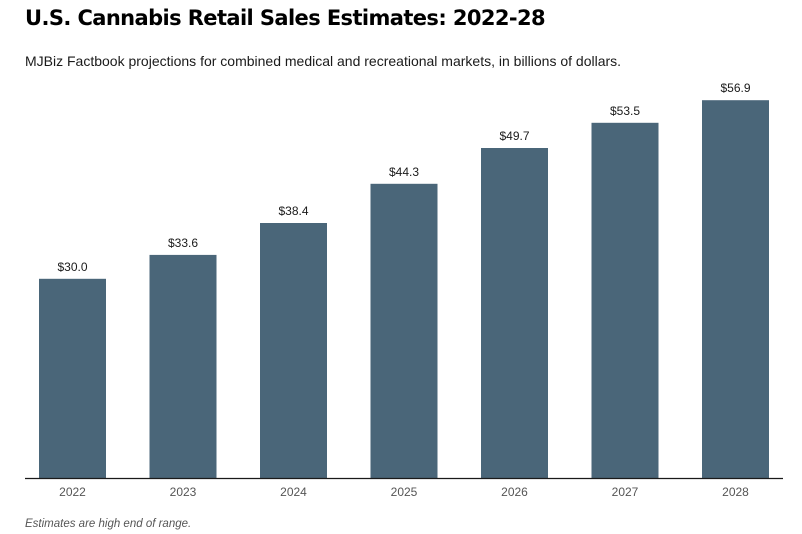  What do you see at coordinates (735, 492) in the screenshot?
I see `x-tick-label-2028: 2028` at bounding box center [735, 492].